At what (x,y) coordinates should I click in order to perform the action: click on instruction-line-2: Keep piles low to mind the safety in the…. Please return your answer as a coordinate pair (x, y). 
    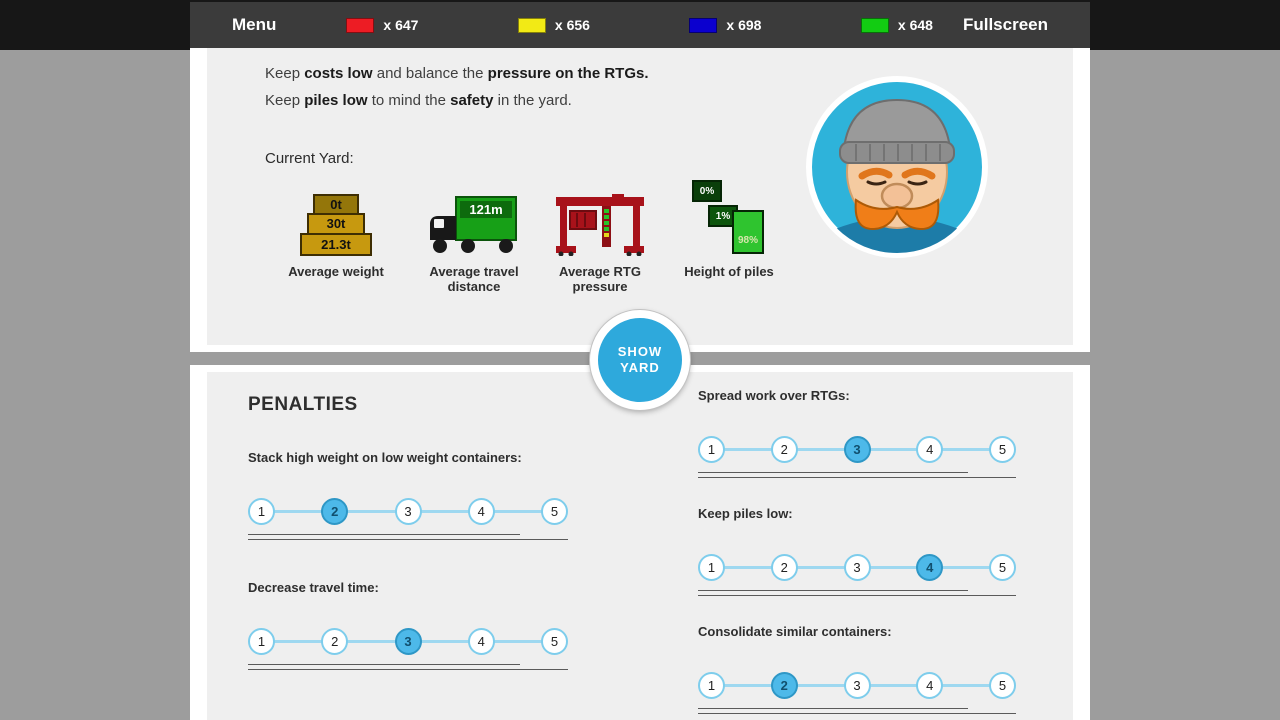
    Looking at the image, I should click on (418, 100).